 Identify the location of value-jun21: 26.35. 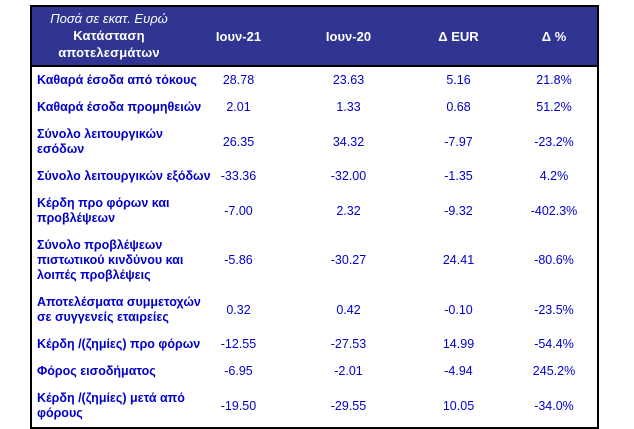
(238, 141).